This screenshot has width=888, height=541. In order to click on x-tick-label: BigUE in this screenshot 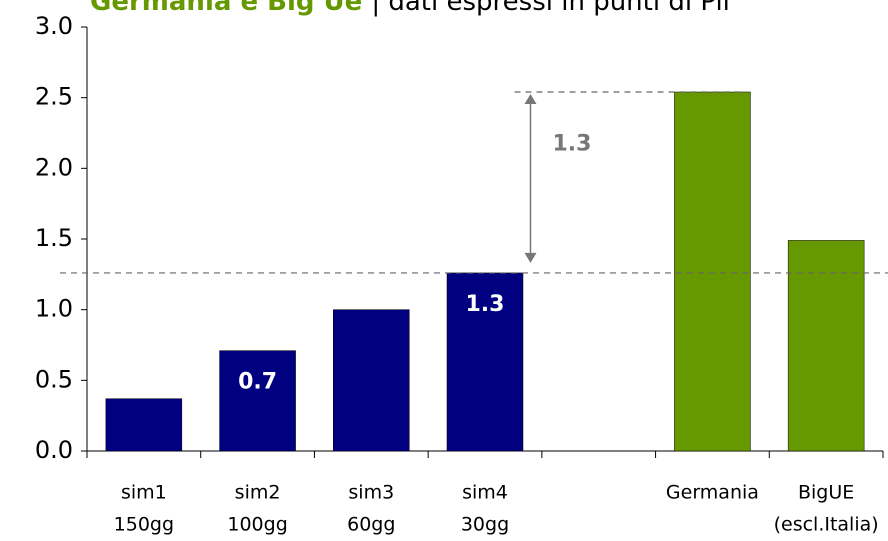, I will do `click(826, 493)`.